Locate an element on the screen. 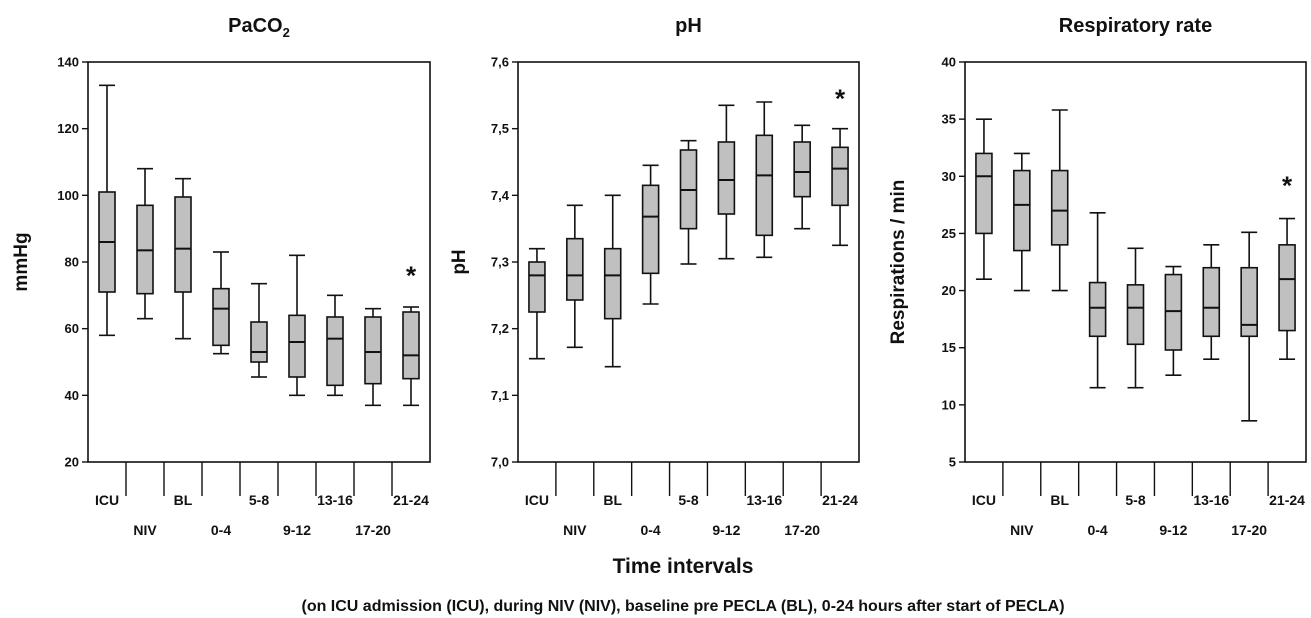 This screenshot has width=1311, height=618. y-tick-label: 7,3 is located at coordinates (500, 262).